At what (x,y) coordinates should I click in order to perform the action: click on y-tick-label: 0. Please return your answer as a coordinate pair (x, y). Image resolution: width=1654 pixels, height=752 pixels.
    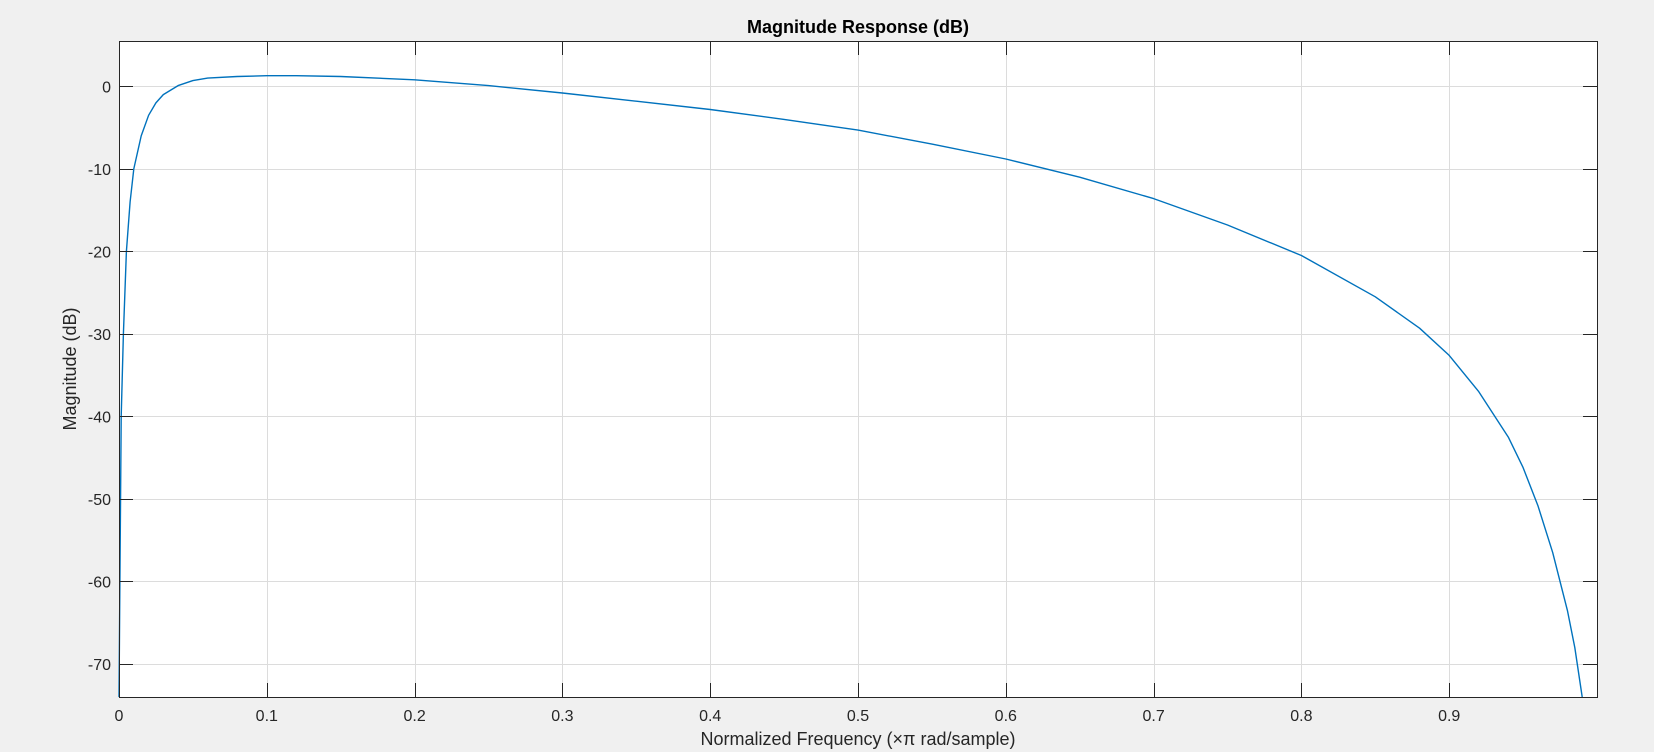
    Looking at the image, I should click on (106, 87).